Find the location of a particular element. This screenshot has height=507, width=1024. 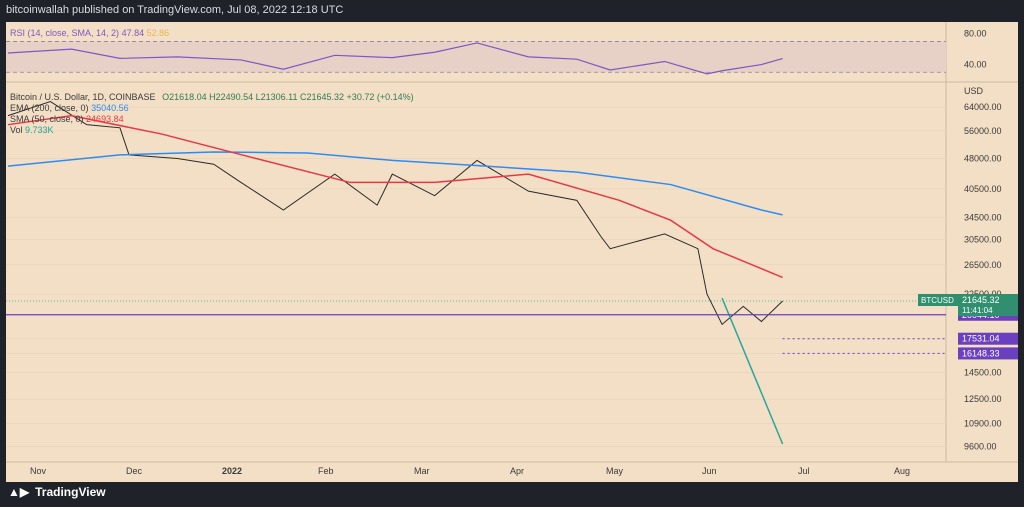

price-badge-time: 11:41:04 is located at coordinates (977, 310).